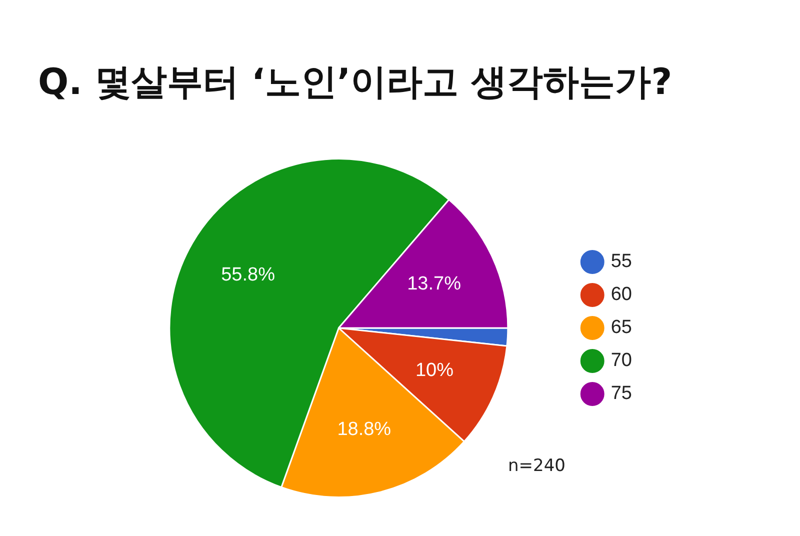 Image resolution: width=800 pixels, height=536 pixels. I want to click on data-label: 55.8%, so click(248, 275).